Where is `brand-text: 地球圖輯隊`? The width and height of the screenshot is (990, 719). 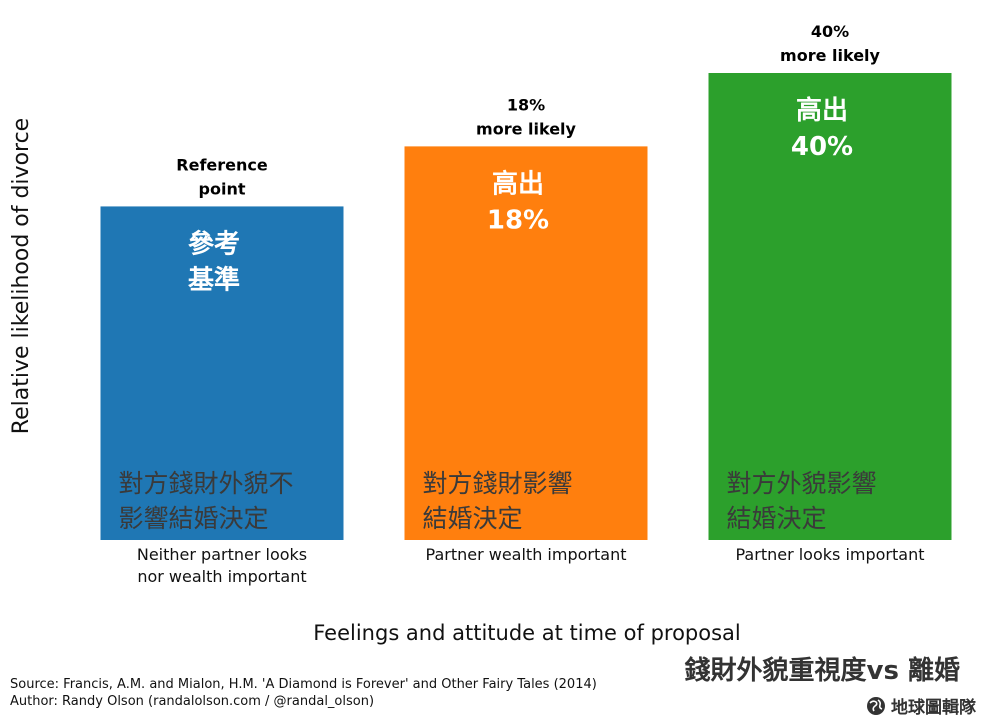
brand-text: 地球圖輯隊 is located at coordinates (933, 708).